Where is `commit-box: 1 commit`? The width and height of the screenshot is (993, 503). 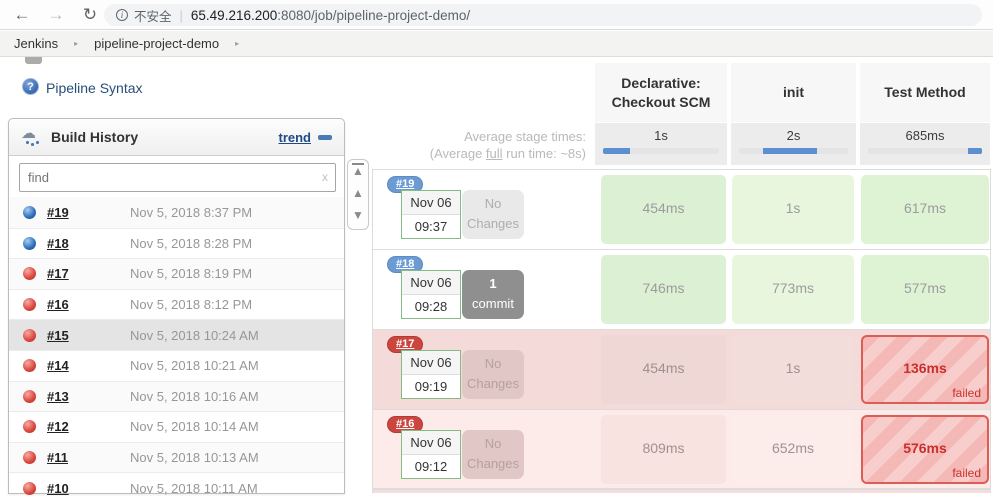 commit-box: 1 commit is located at coordinates (493, 294).